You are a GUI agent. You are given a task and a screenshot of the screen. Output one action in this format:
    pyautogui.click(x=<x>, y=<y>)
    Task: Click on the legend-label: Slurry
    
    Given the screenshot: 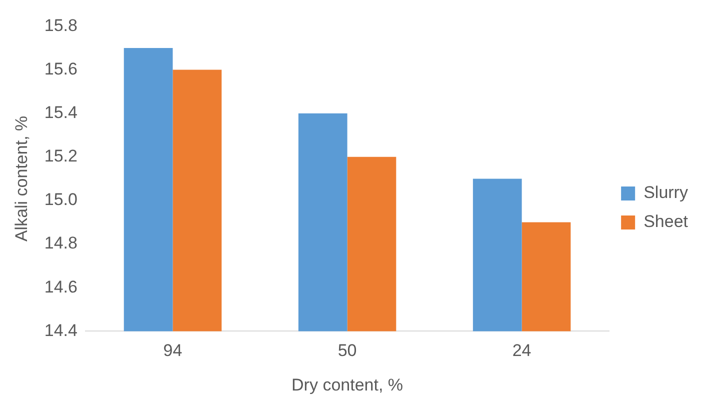 What is the action you would take?
    pyautogui.click(x=666, y=192)
    